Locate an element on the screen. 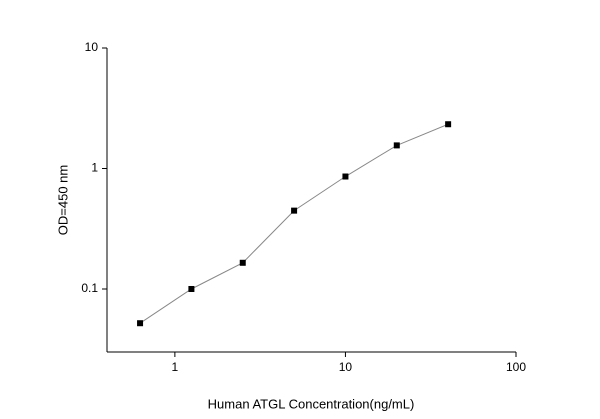  x-tick-label: 10 is located at coordinates (346, 367).